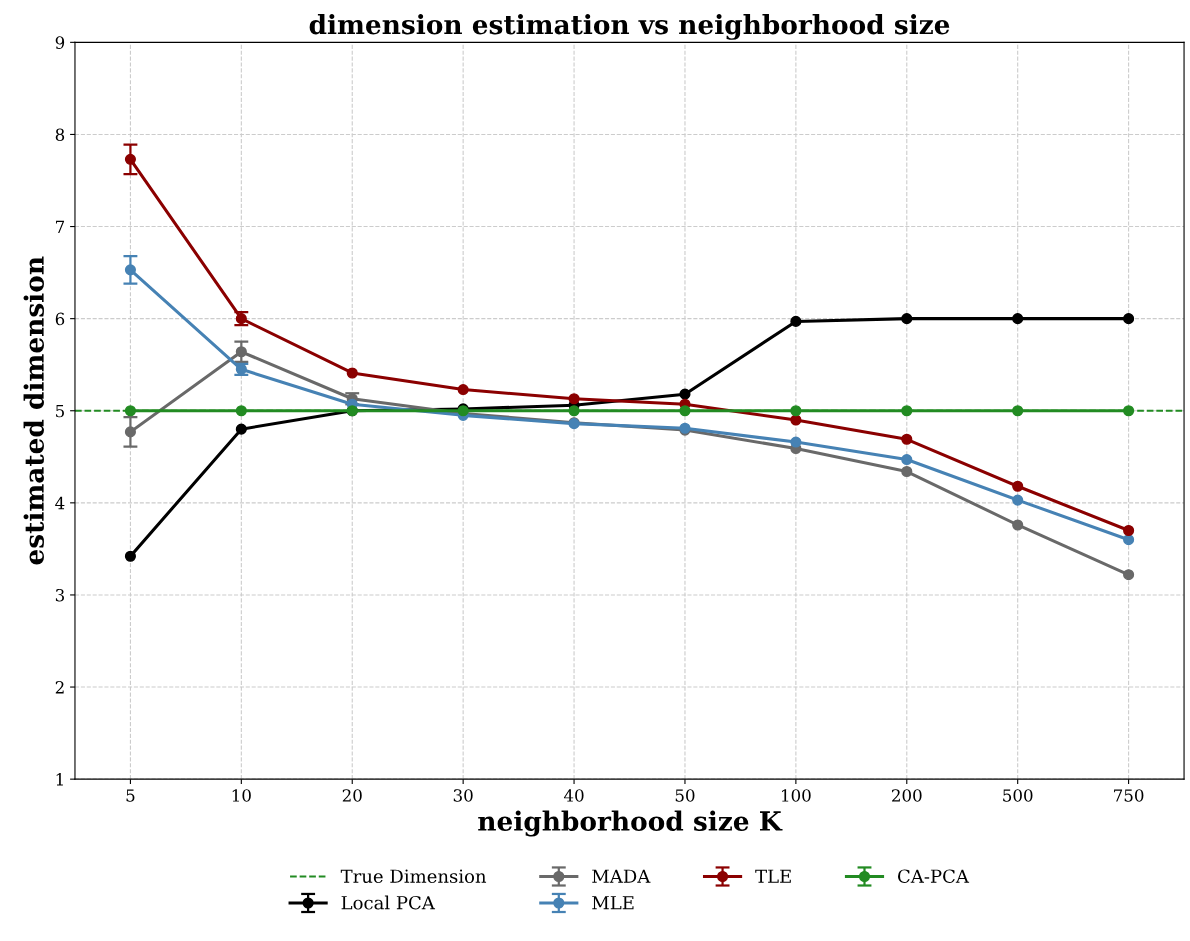 This screenshot has height=941, width=1190. What do you see at coordinates (773, 876) in the screenshot?
I see `legend-label: TLE` at bounding box center [773, 876].